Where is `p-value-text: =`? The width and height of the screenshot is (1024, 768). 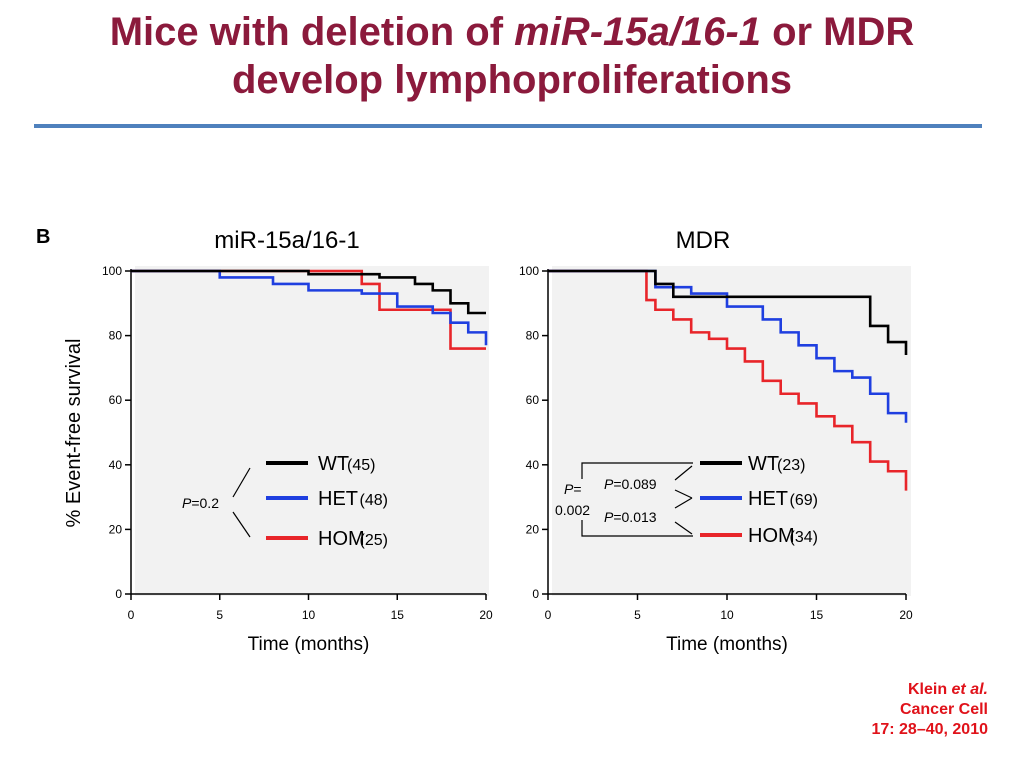
p-value-text: = is located at coordinates (577, 489).